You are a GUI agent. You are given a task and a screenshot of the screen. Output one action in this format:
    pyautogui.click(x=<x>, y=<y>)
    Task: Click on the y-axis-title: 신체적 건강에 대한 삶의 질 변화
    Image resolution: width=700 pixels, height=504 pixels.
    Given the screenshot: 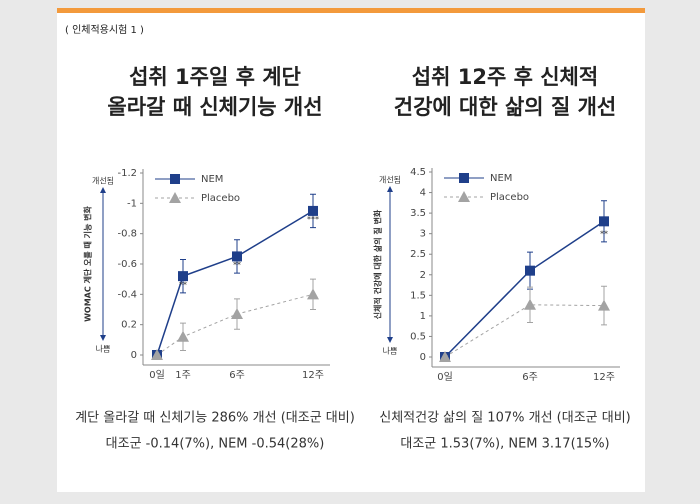 What is the action you would take?
    pyautogui.click(x=378, y=264)
    